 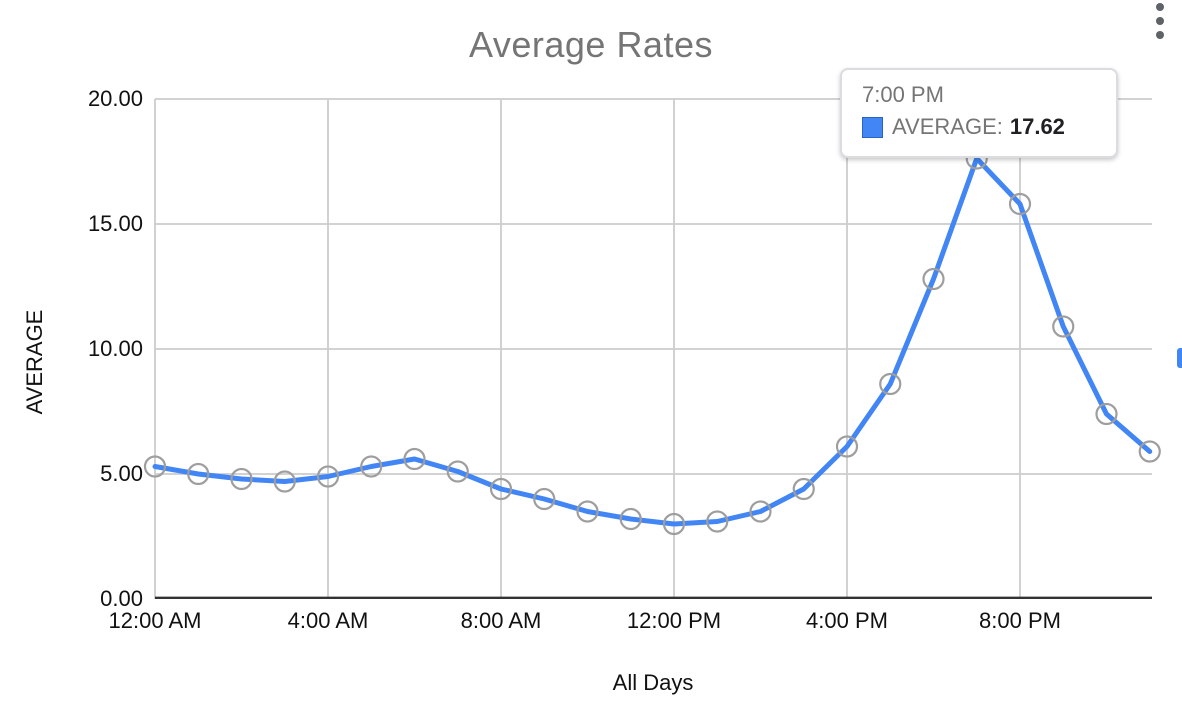 I want to click on x-axis-tick-label: 12:00 AM, so click(x=155, y=620).